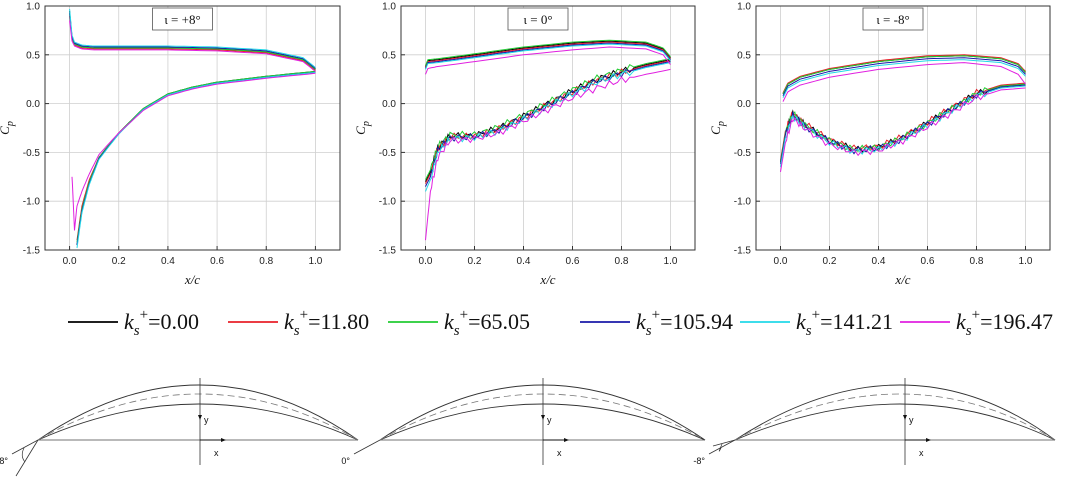  Describe the element at coordinates (119, 261) in the screenshot. I see `x-tick-label: 0.2` at that location.